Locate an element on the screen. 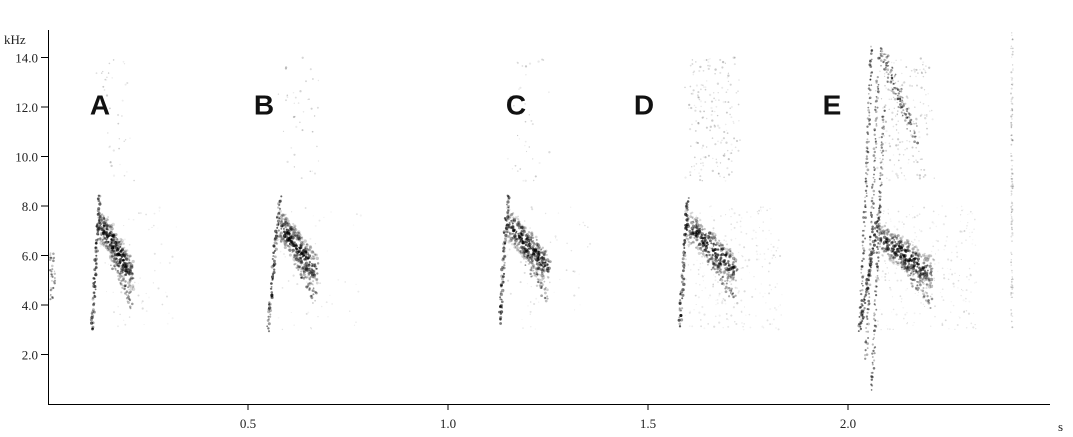  x-tick-label: 0.5 is located at coordinates (248, 423).